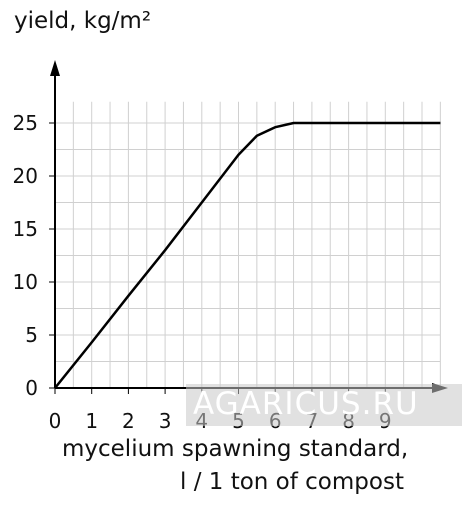 The image size is (462, 508). What do you see at coordinates (292, 482) in the screenshot?
I see `x-axis-label-line2: l / 1 ton of compost` at bounding box center [292, 482].